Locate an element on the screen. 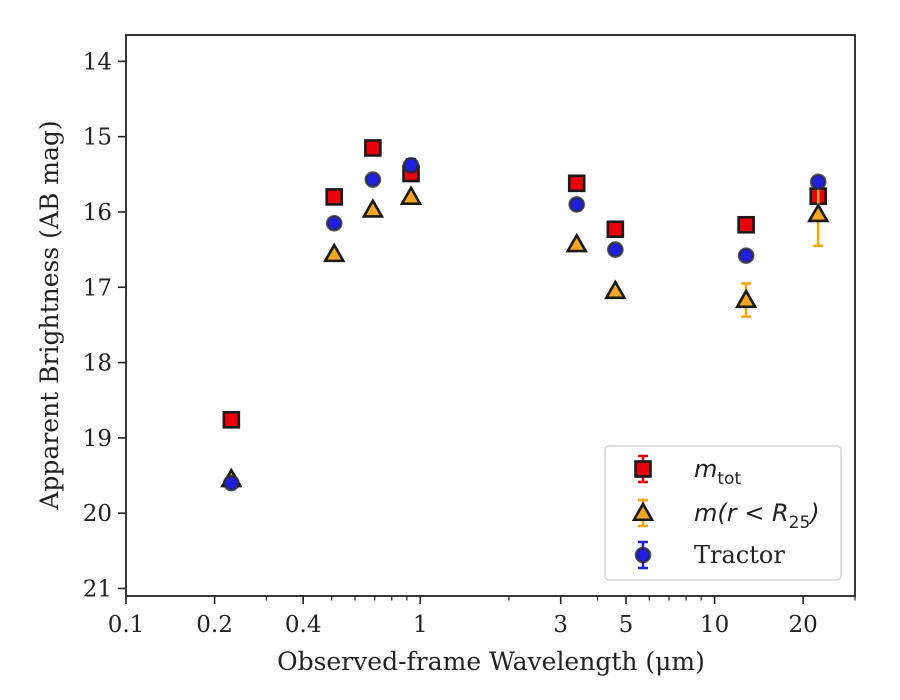  x-tick-label: 1 is located at coordinates (420, 625).